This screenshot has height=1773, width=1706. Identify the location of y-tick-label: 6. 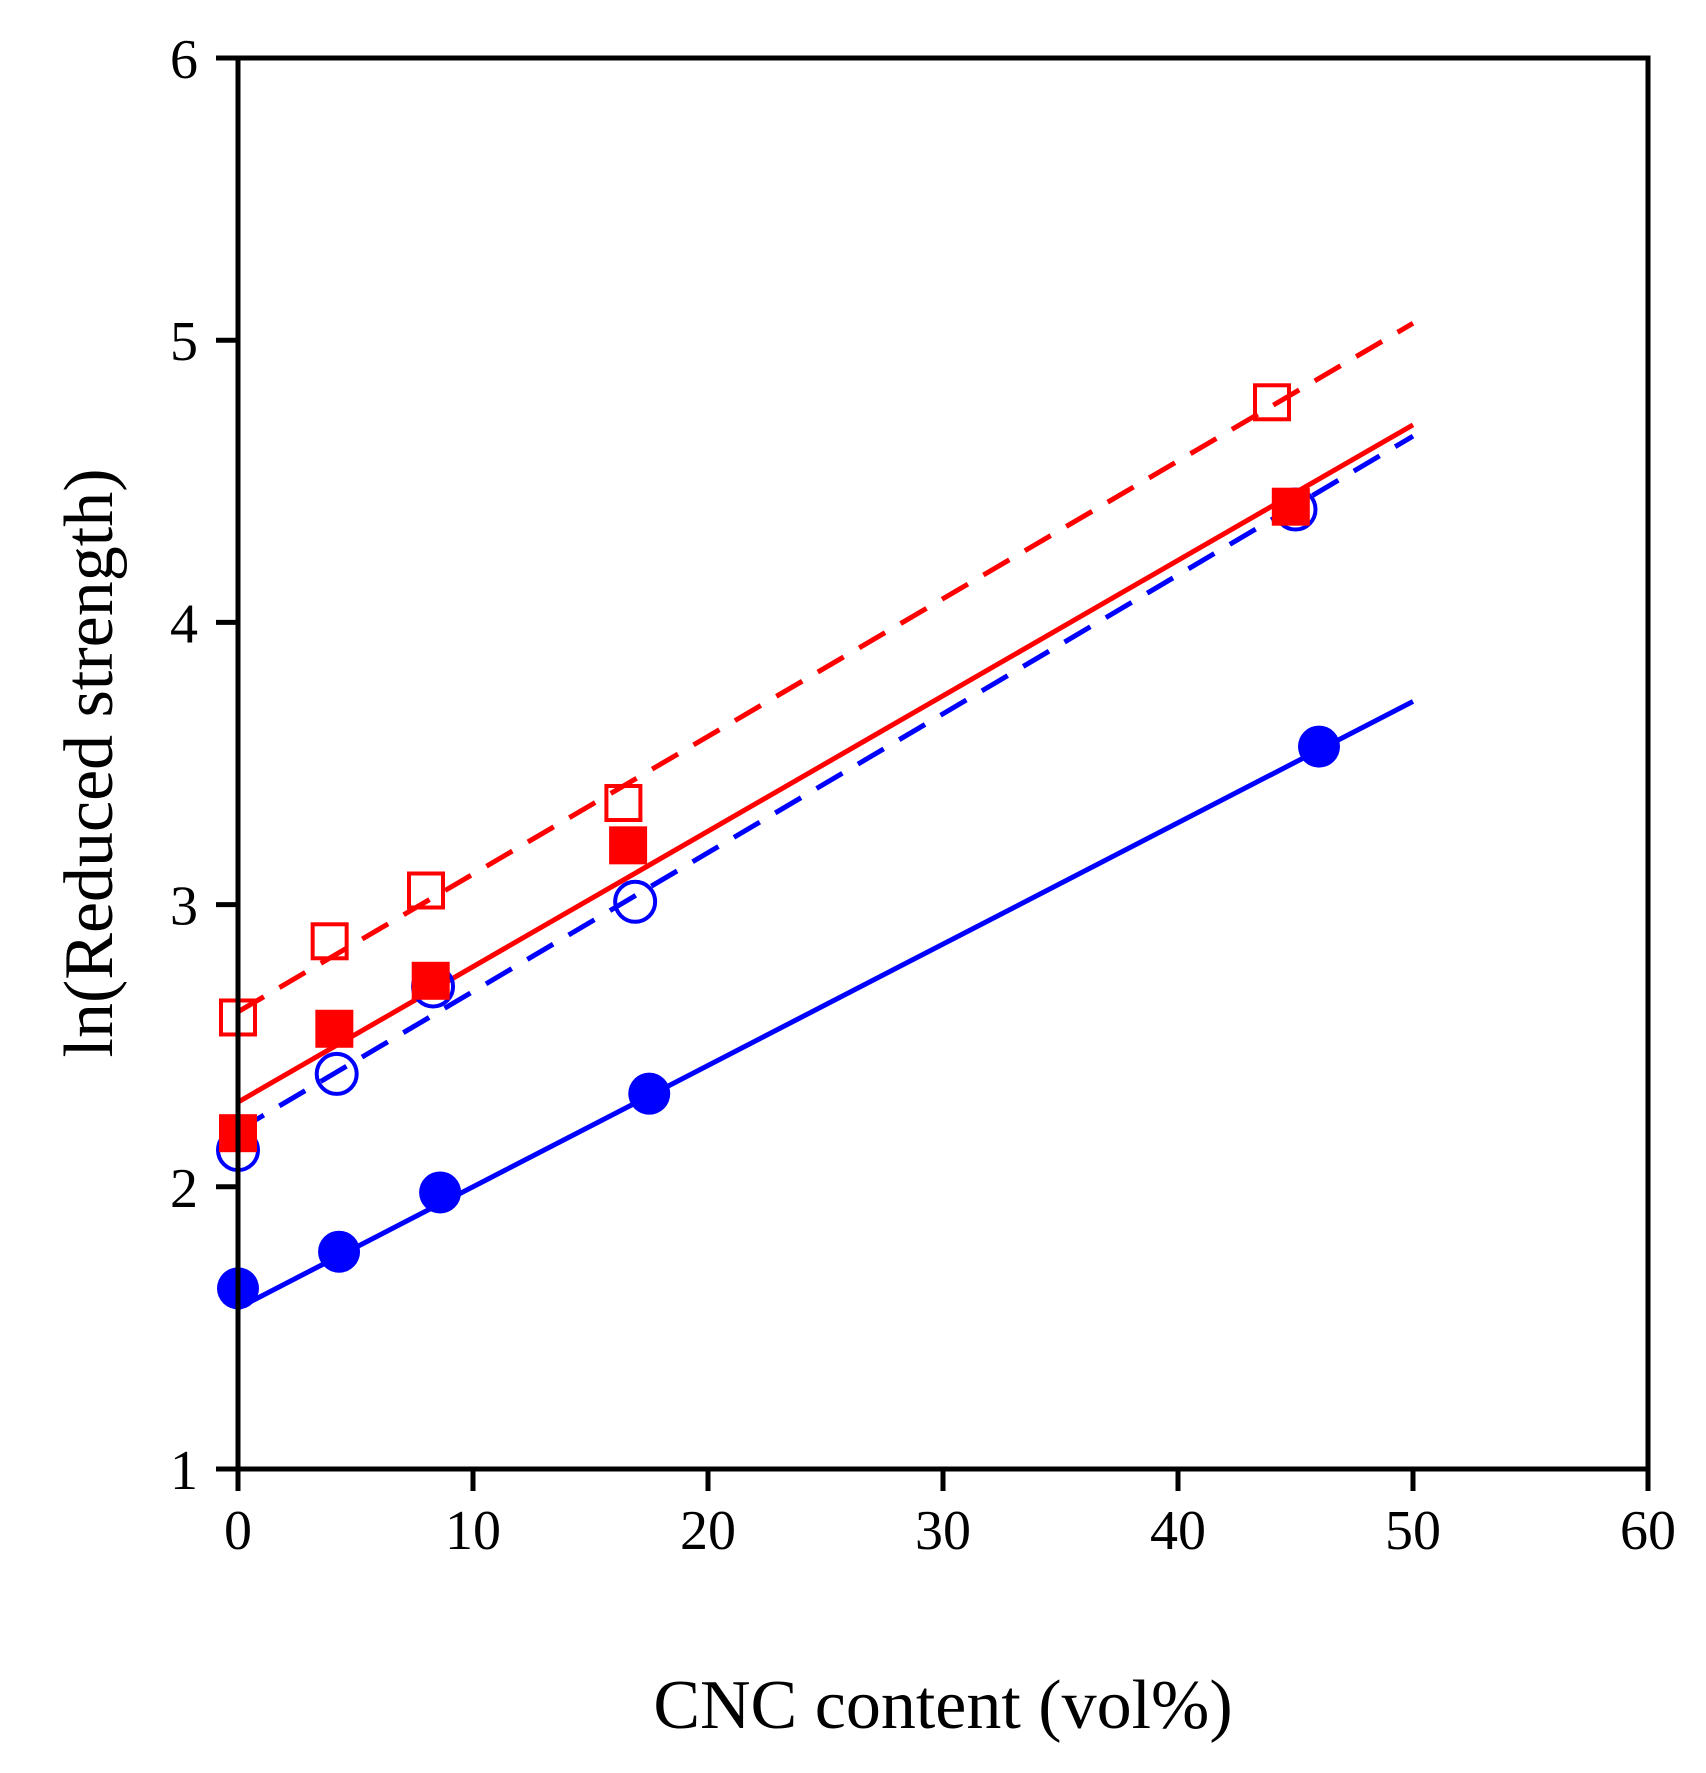
(184, 60).